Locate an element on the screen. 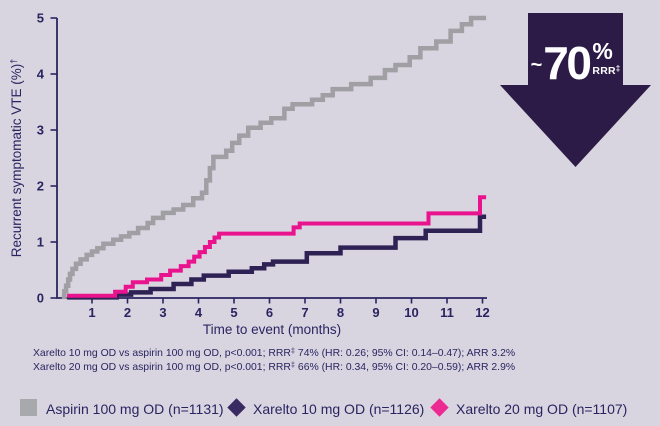 This screenshot has width=660, height=426. xarelto10-diamond-icon is located at coordinates (236, 407).